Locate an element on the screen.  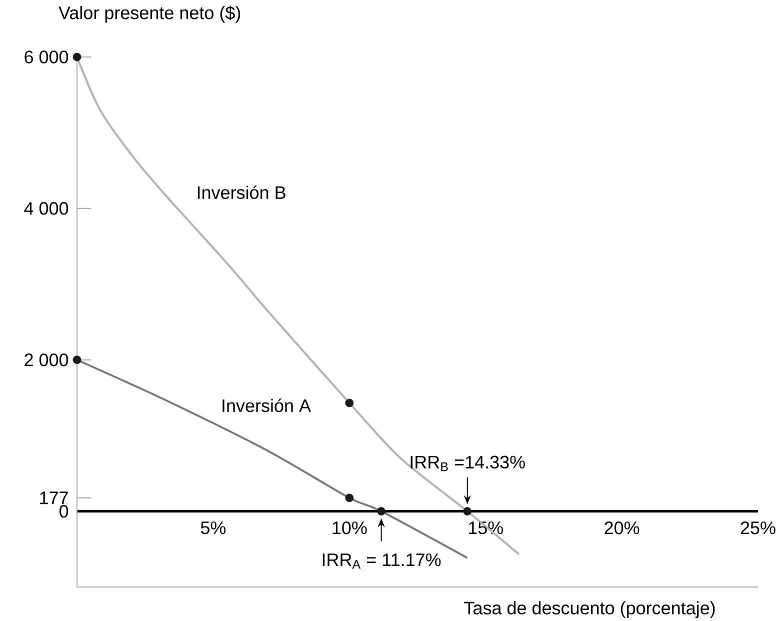
series-label: Inversión A is located at coordinates (266, 405).